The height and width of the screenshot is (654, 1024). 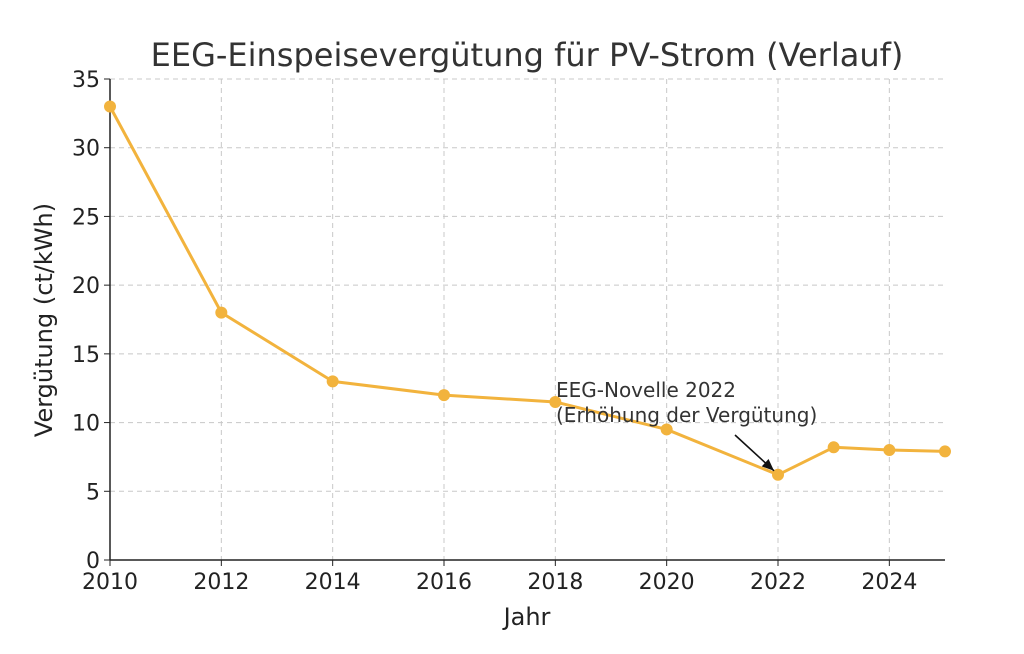 What do you see at coordinates (526, 617) in the screenshot?
I see `x-axis-label: Jahr` at bounding box center [526, 617].